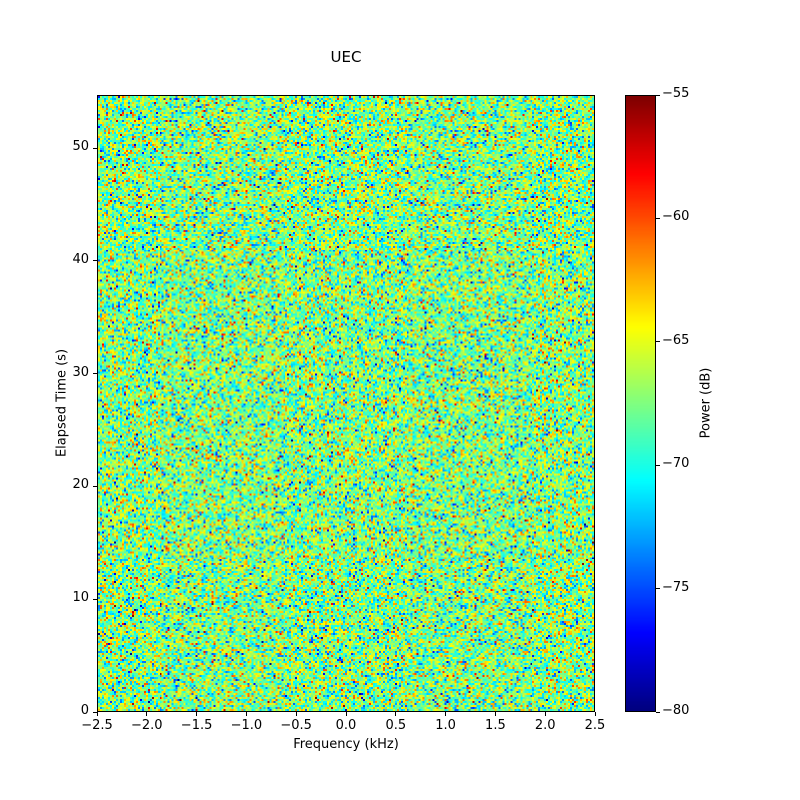 The height and width of the screenshot is (800, 800). Describe the element at coordinates (346, 57) in the screenshot. I see `chart-title: UEC` at that location.